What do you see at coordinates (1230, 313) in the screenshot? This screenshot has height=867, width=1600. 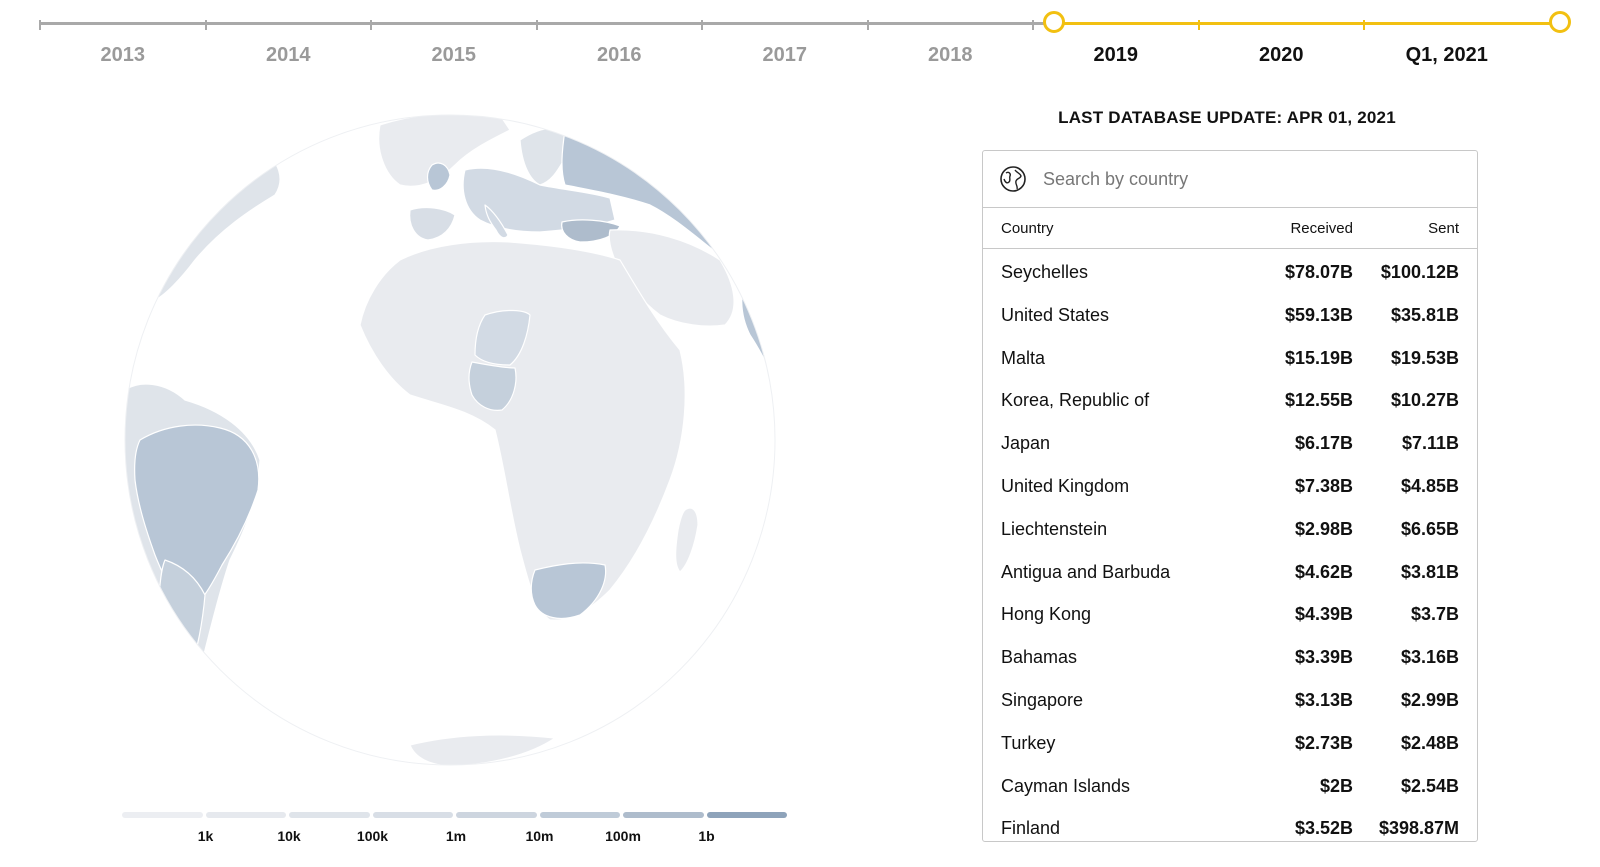 I see `table-row: United States $59.13B $35.81B` at bounding box center [1230, 313].